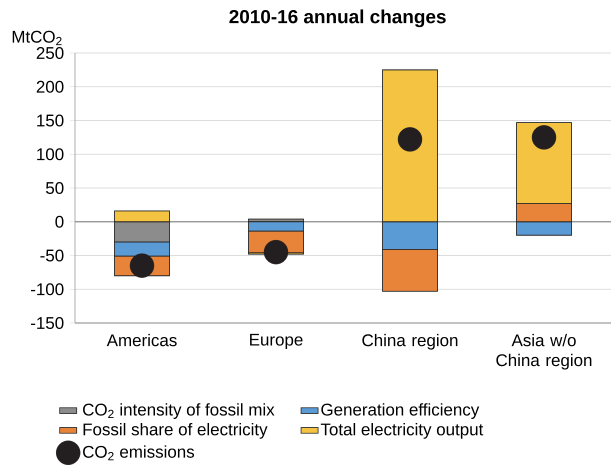 This screenshot has width=614, height=475. What do you see at coordinates (52, 256) in the screenshot?
I see `y-tick-label: -50` at bounding box center [52, 256].